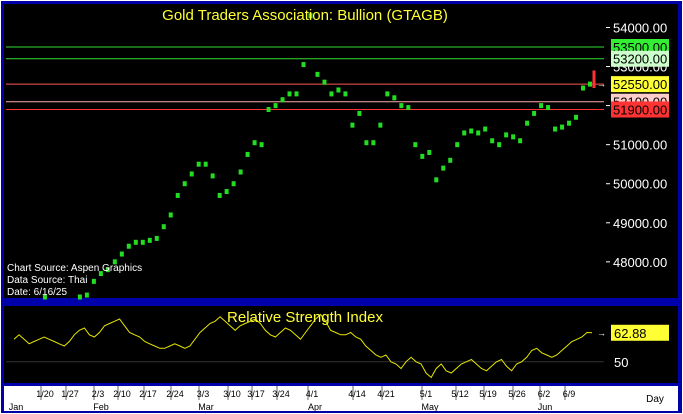 Image resolution: width=683 pixels, height=414 pixels. Describe the element at coordinates (206, 407) in the screenshot. I see `month-label-2: Mar` at that location.